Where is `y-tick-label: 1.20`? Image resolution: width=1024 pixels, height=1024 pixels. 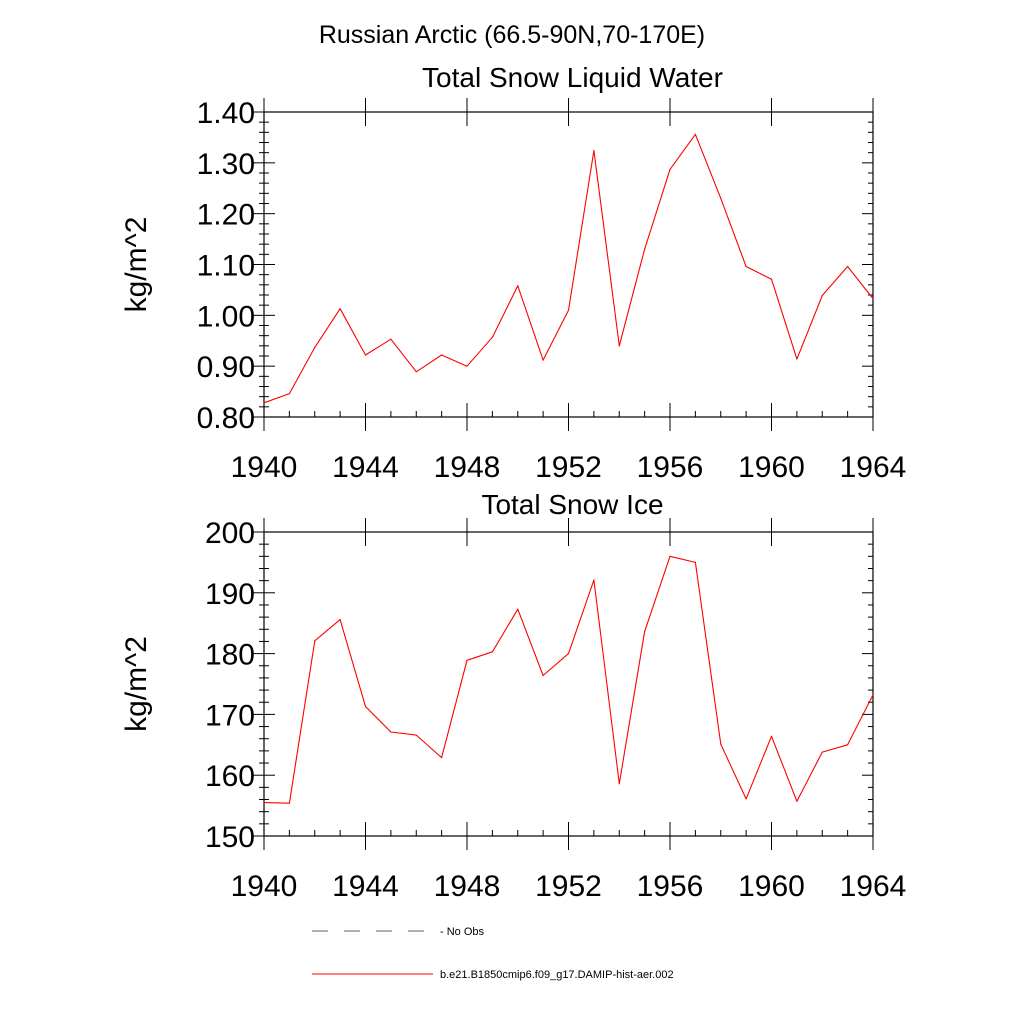 y-tick-label: 1.20 is located at coordinates (226, 215).